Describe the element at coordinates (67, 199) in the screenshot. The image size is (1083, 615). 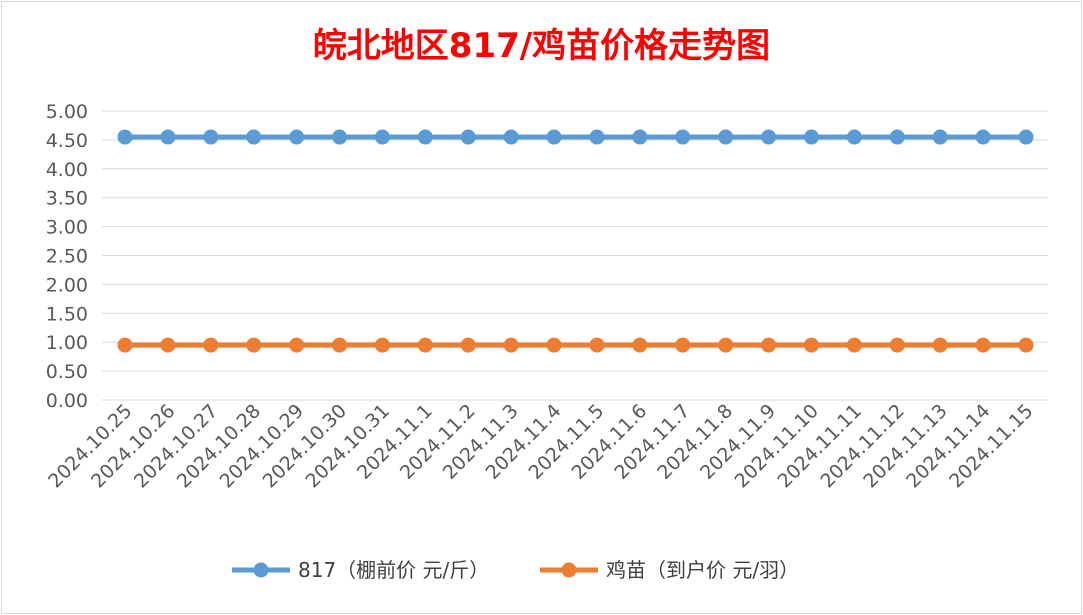
I see `y-tick-label: 3.50` at that location.